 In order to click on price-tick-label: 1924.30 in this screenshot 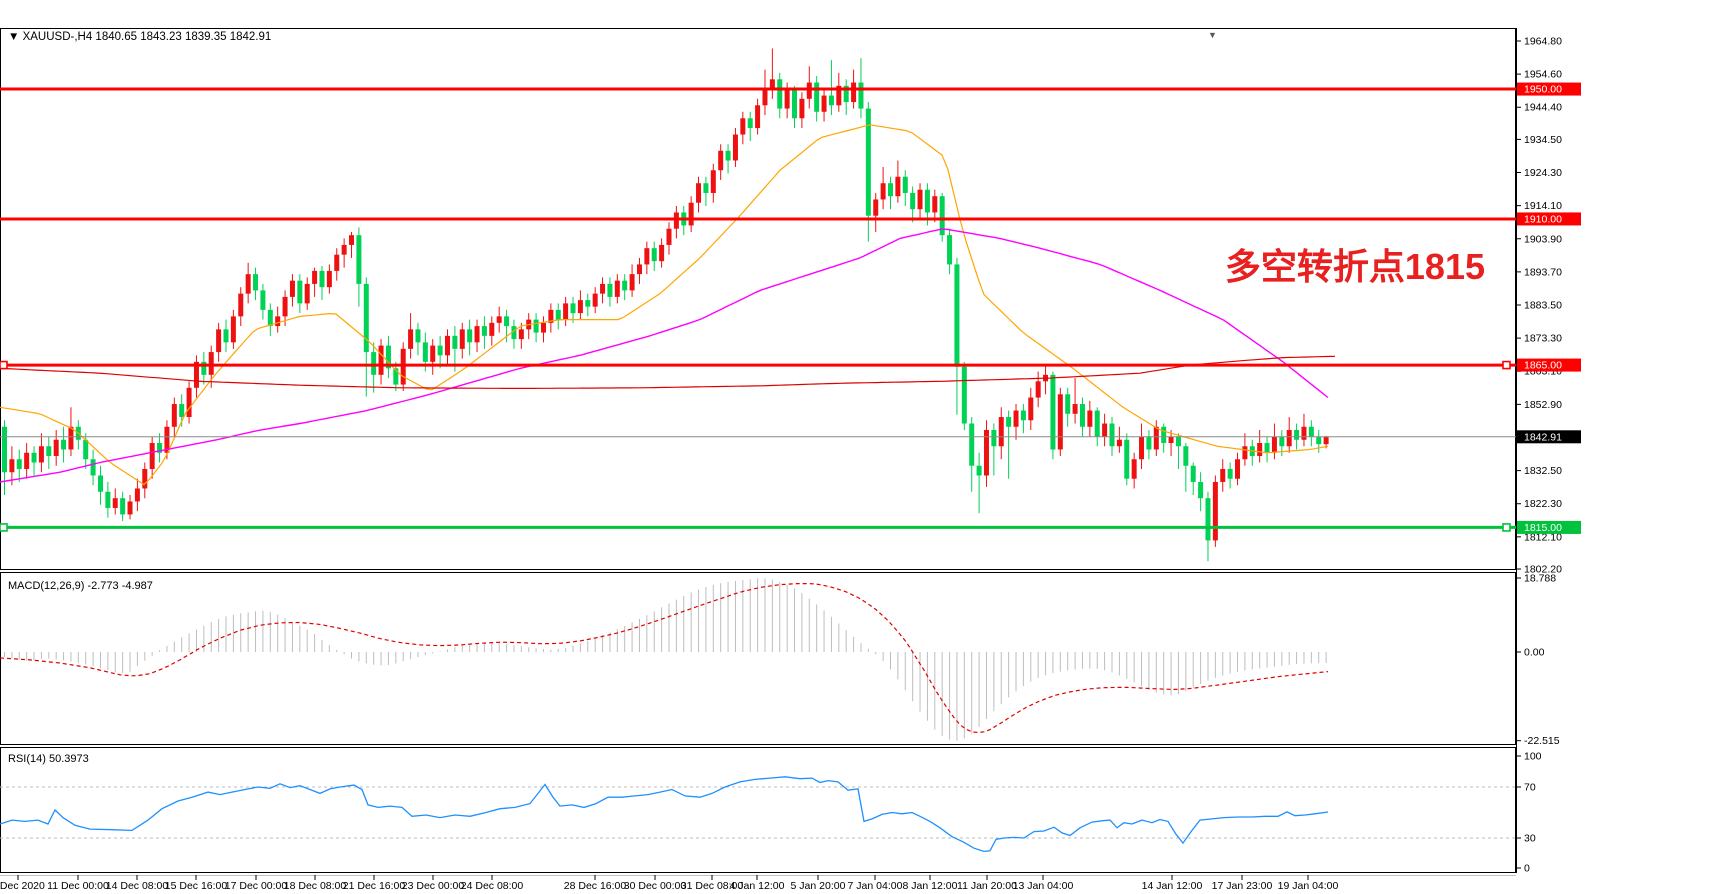, I will do `click(1543, 173)`.